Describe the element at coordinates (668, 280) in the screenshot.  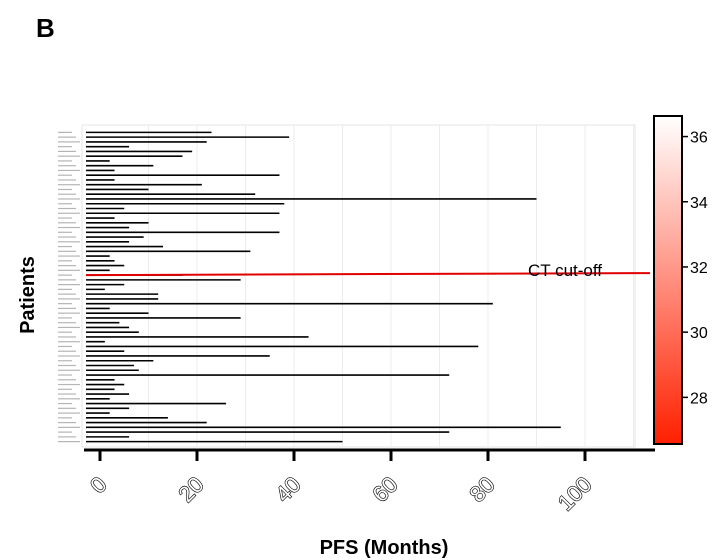
I see `colorbar` at that location.